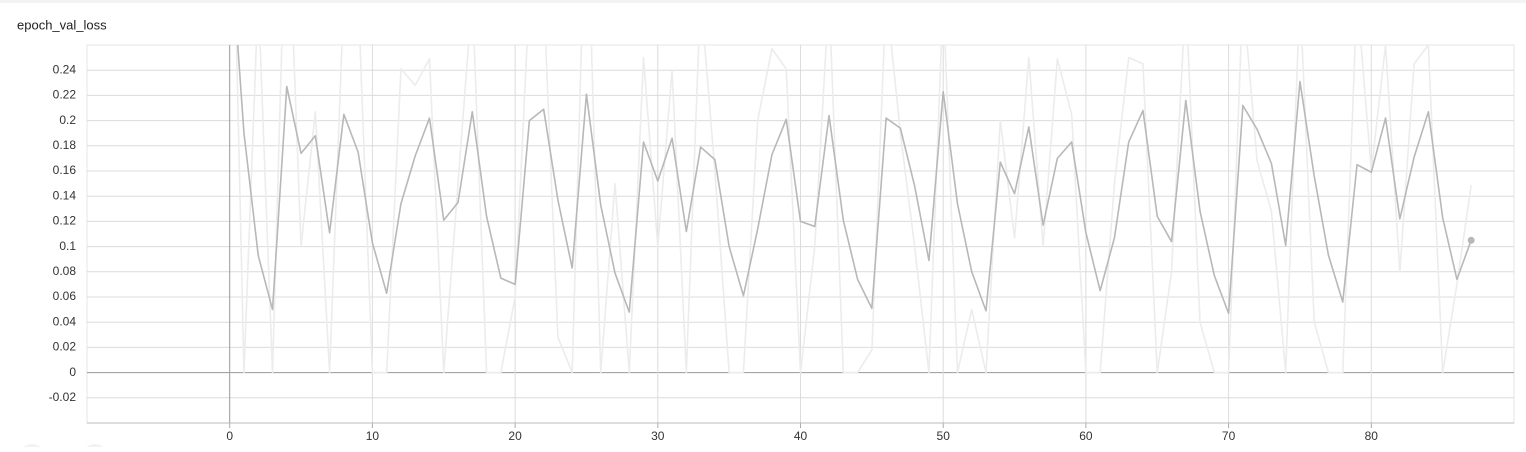 The image size is (1526, 452). I want to click on top-strip, so click(763, 1).